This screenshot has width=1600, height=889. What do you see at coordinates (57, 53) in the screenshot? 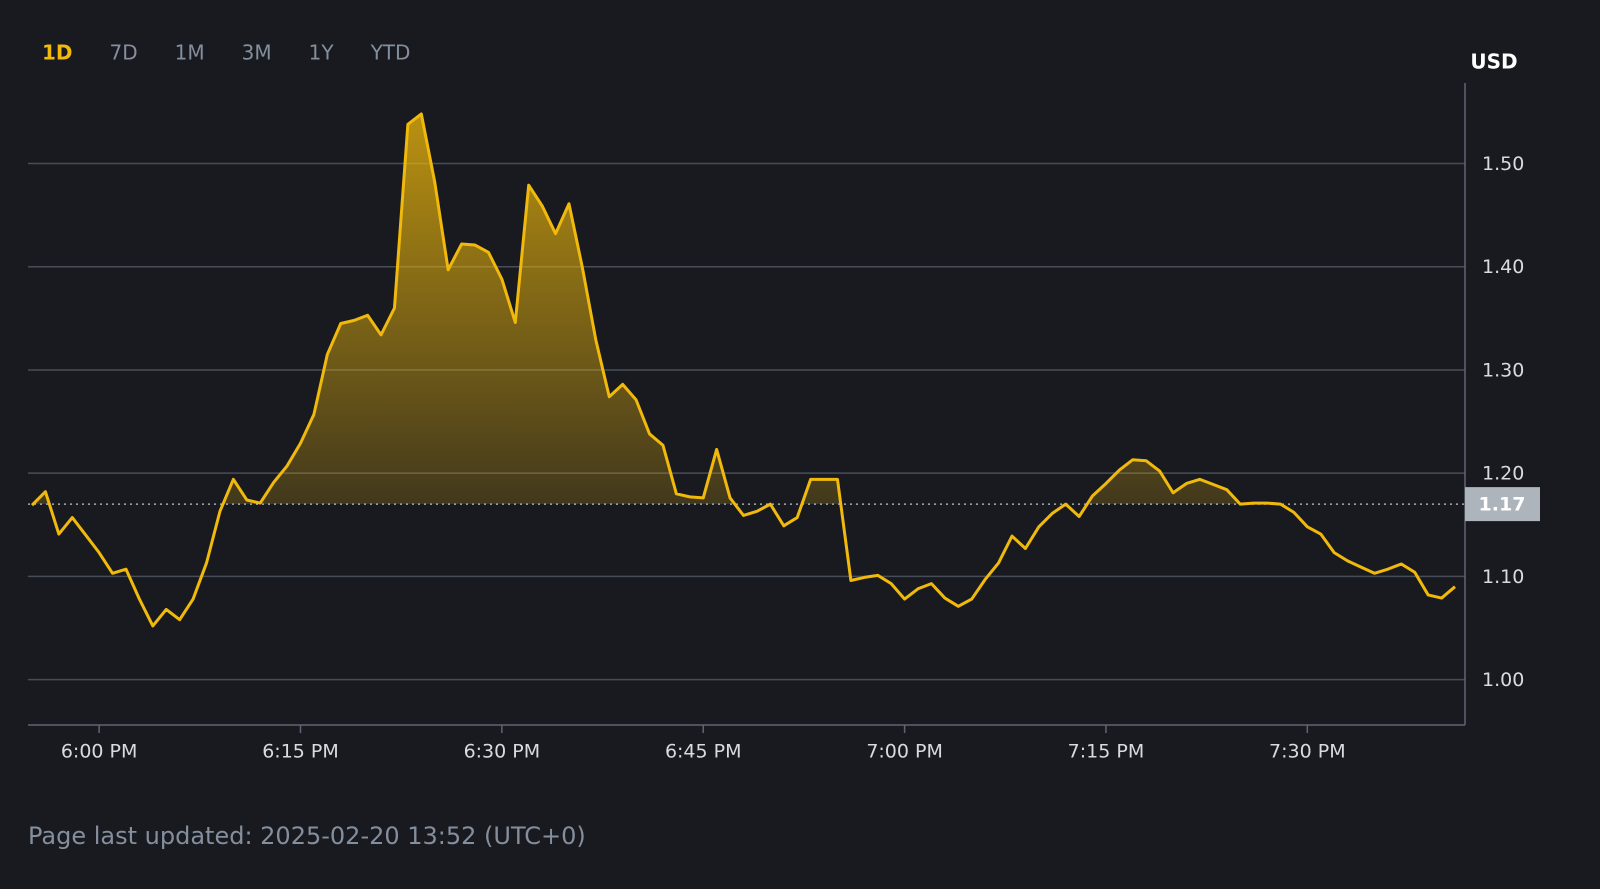
I see `period-tab: 1D` at bounding box center [57, 53].